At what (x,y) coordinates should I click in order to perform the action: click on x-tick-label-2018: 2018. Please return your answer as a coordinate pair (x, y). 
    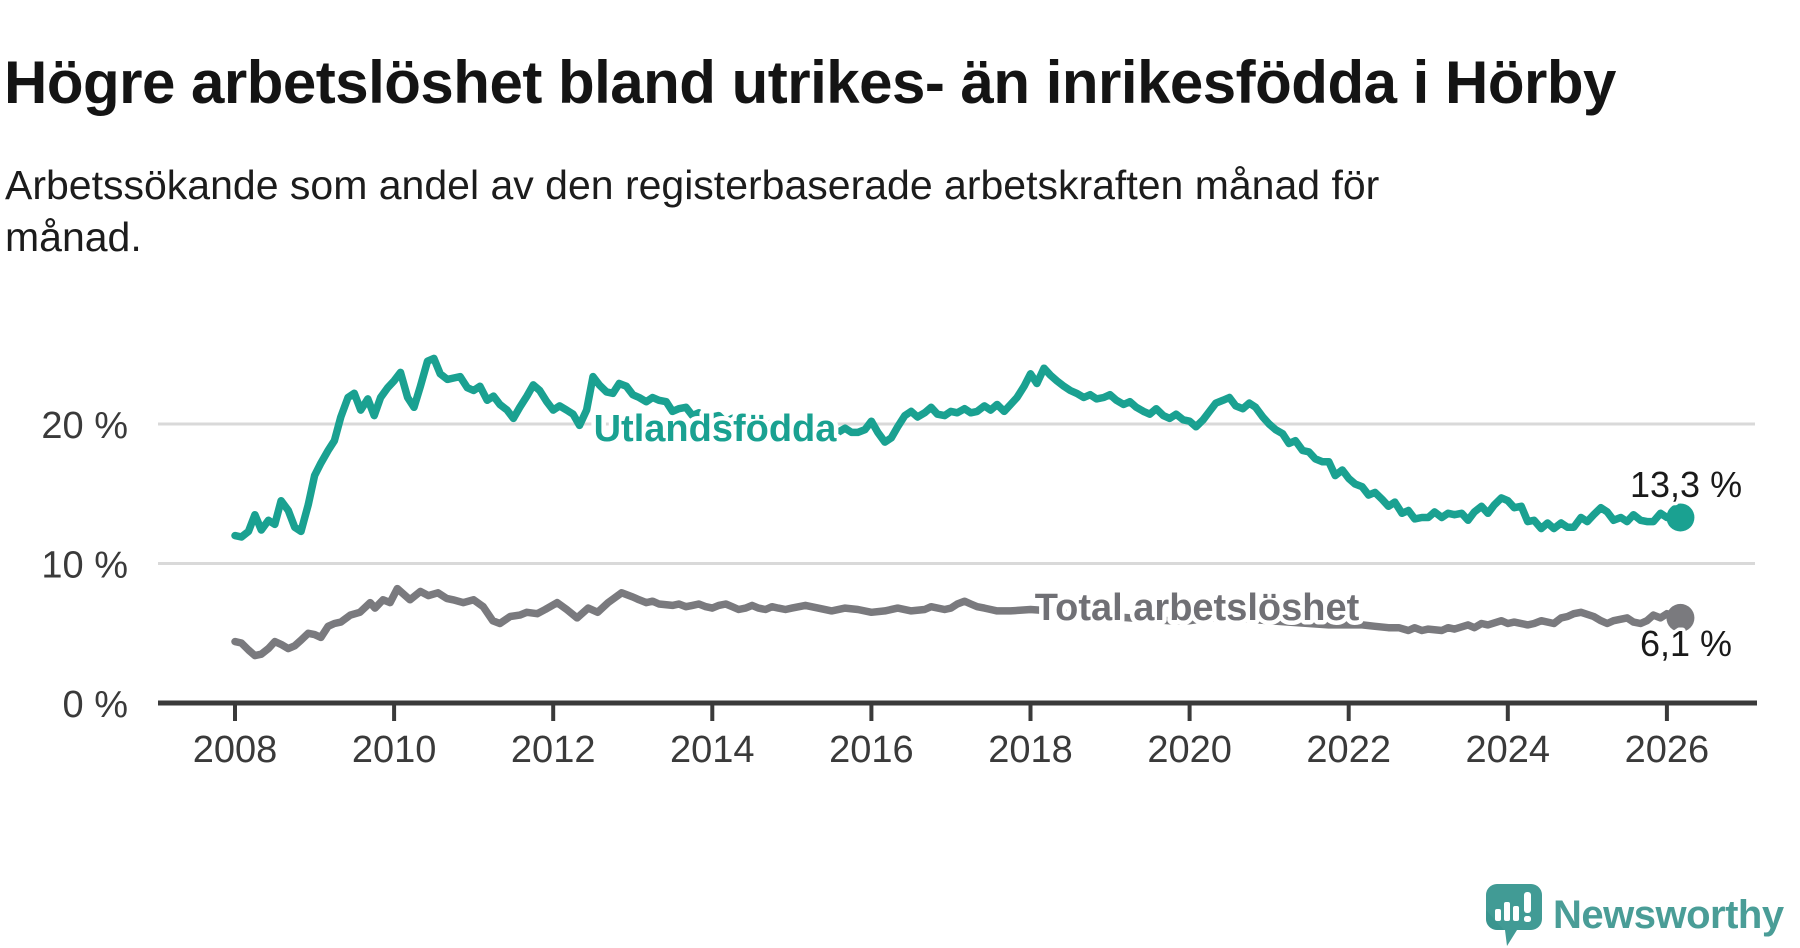
    Looking at the image, I should click on (1030, 750).